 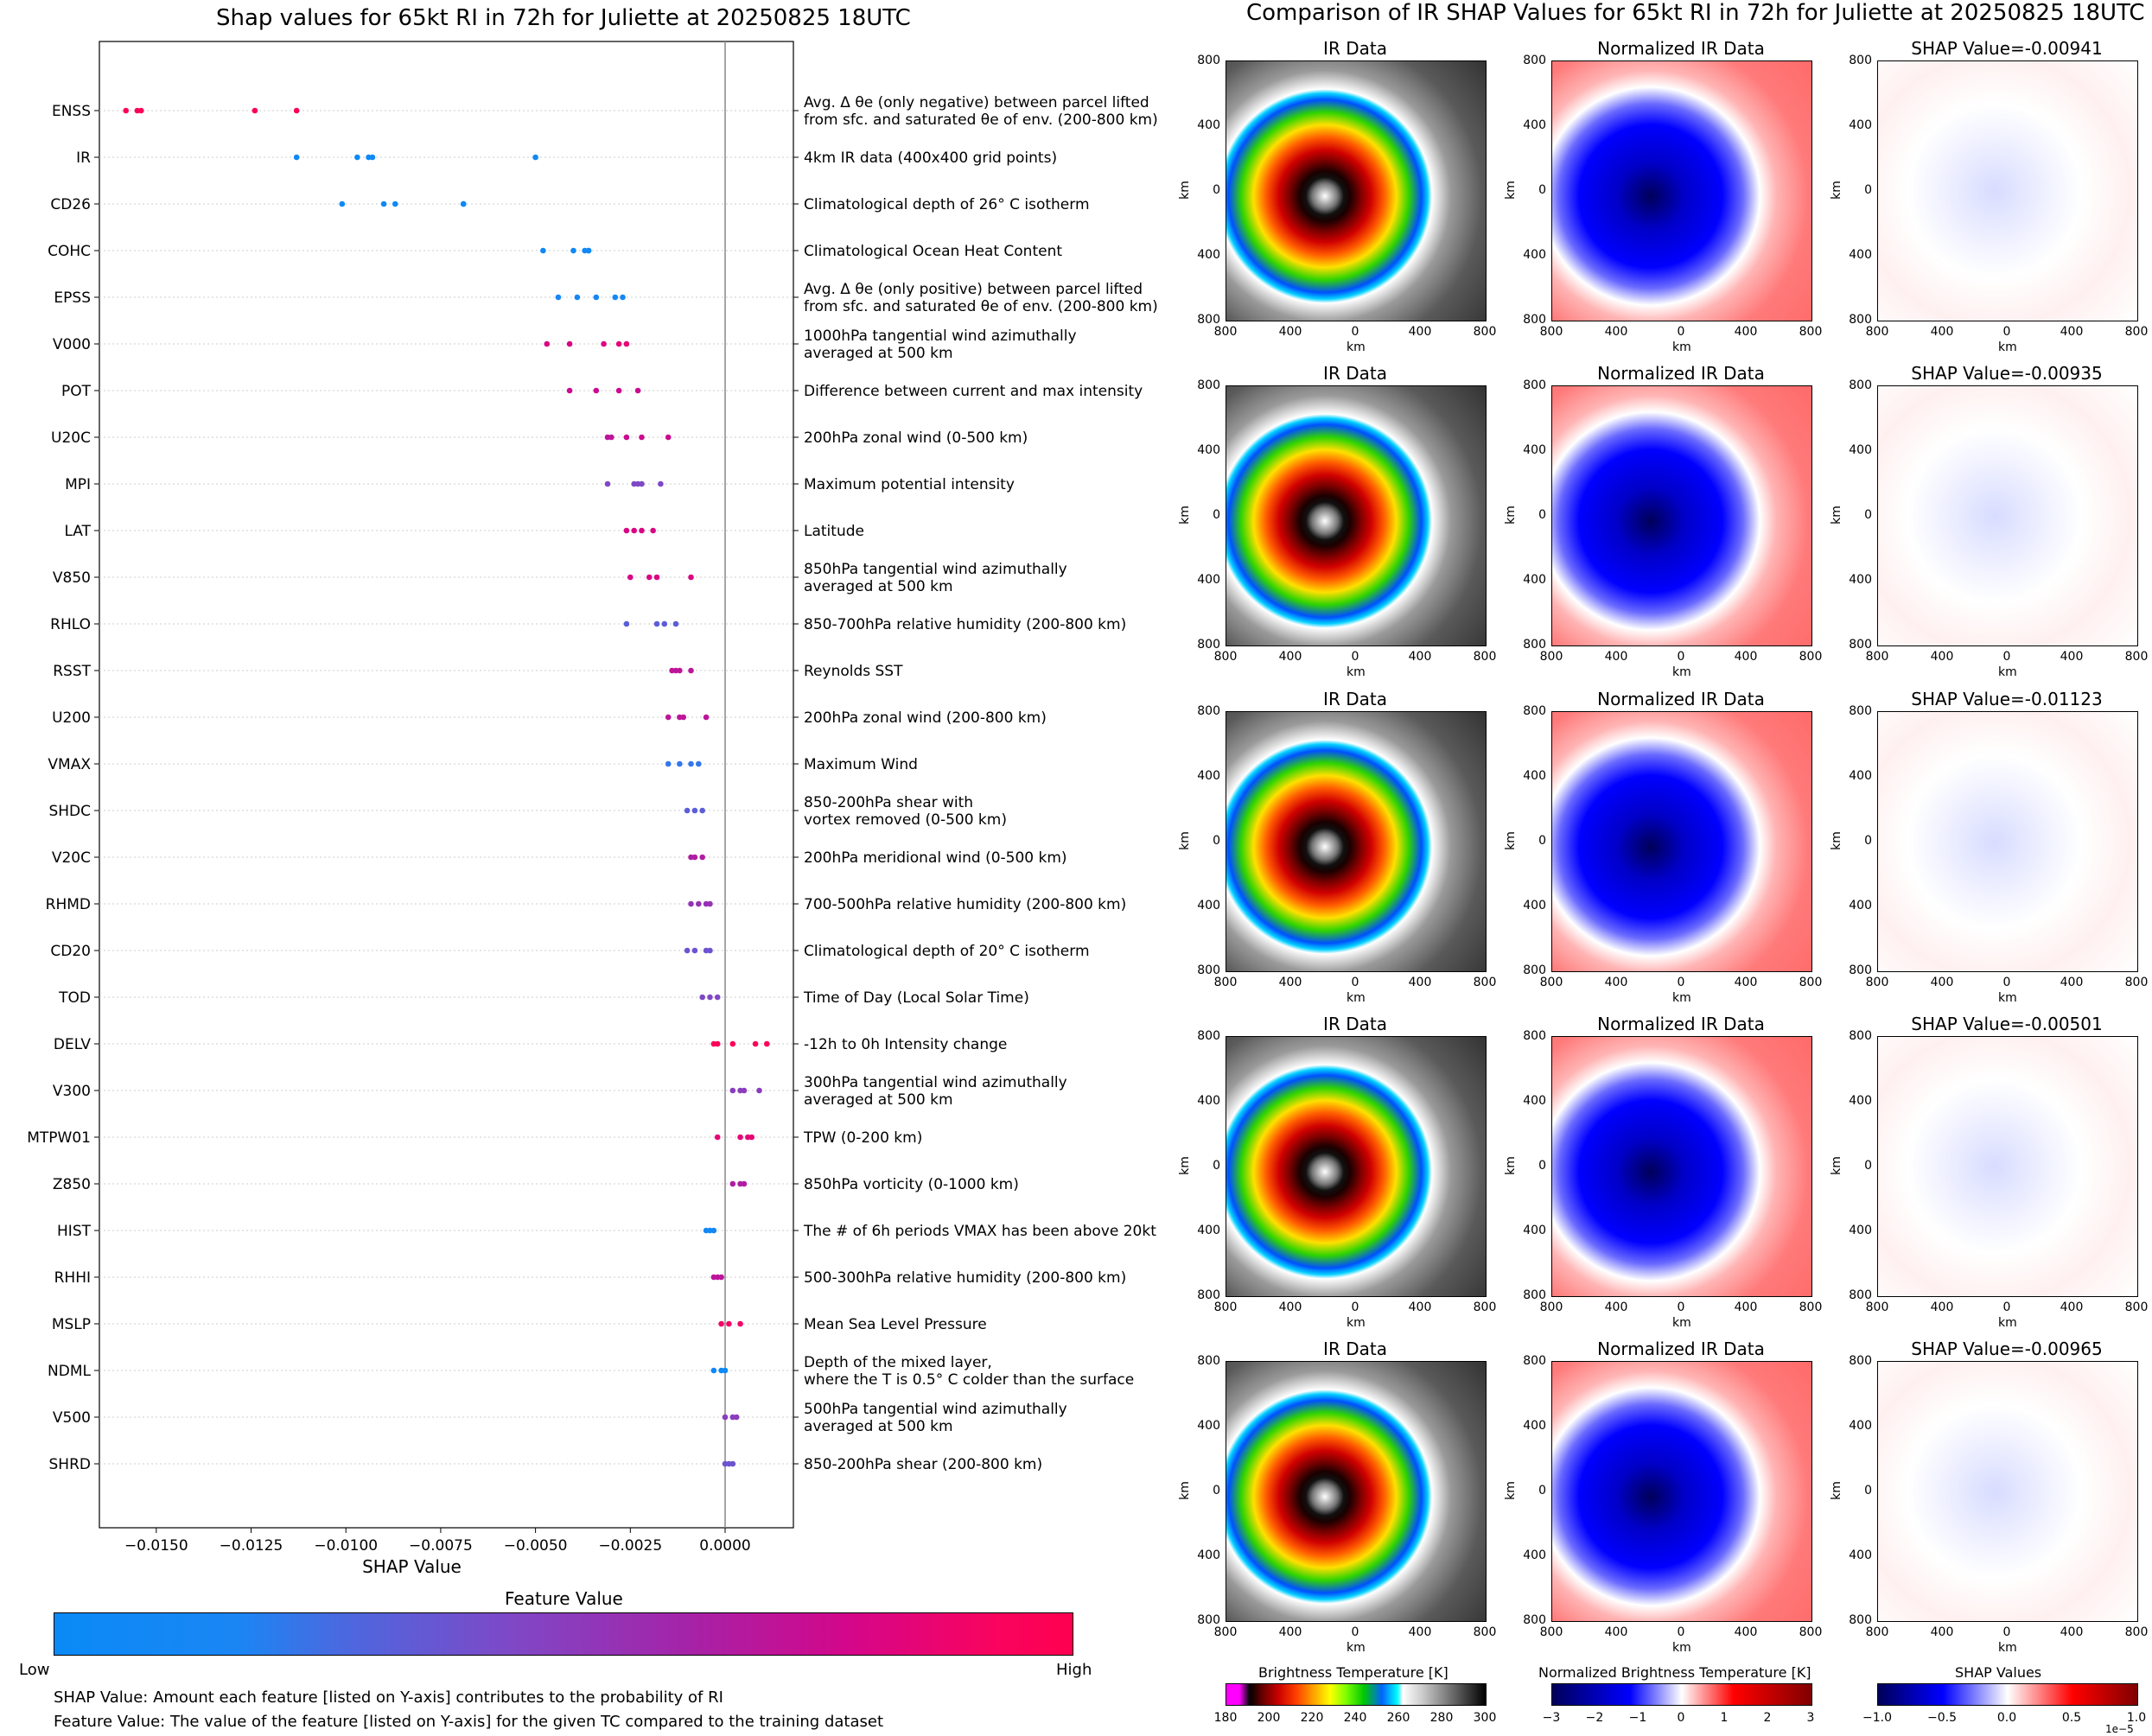 I want to click on colorbar-tick: 0, so click(x=1681, y=1718).